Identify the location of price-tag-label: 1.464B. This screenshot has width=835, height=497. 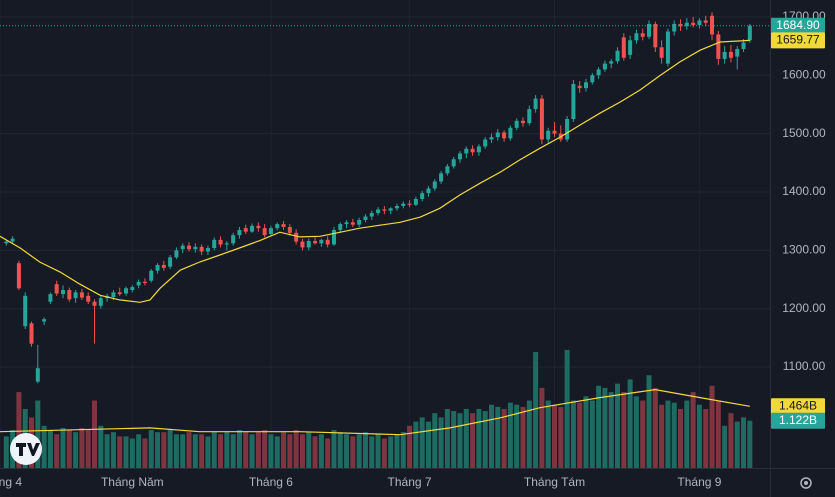
(798, 405).